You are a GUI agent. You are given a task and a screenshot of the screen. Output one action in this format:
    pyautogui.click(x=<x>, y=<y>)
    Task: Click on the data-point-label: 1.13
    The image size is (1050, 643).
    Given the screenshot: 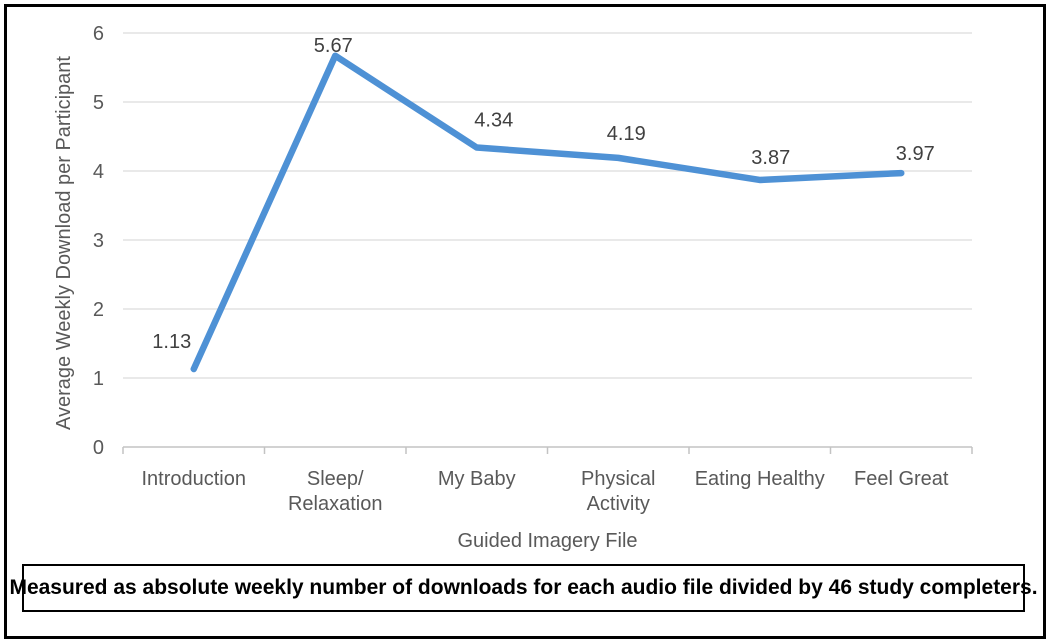 What is the action you would take?
    pyautogui.click(x=171, y=342)
    